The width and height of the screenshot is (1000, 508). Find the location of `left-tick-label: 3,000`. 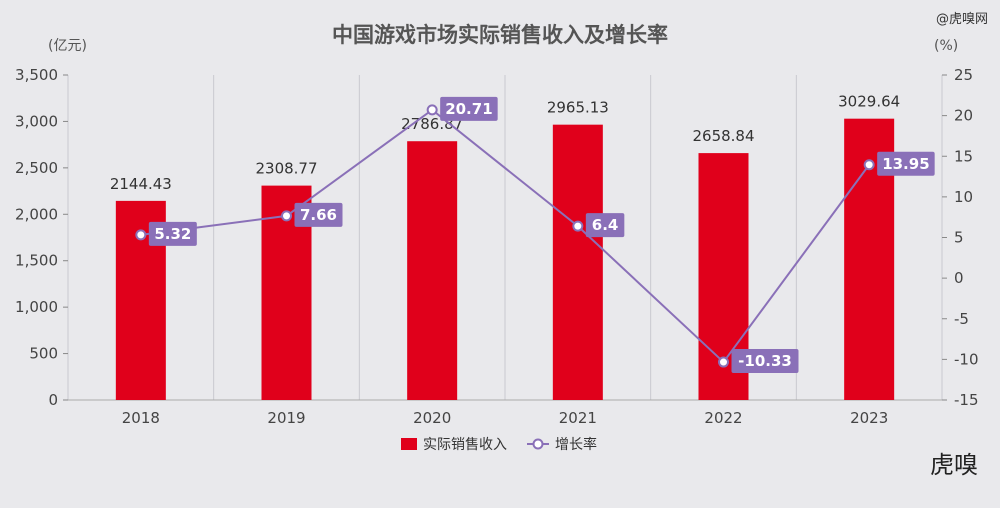

left-tick-label: 3,000 is located at coordinates (36, 121).